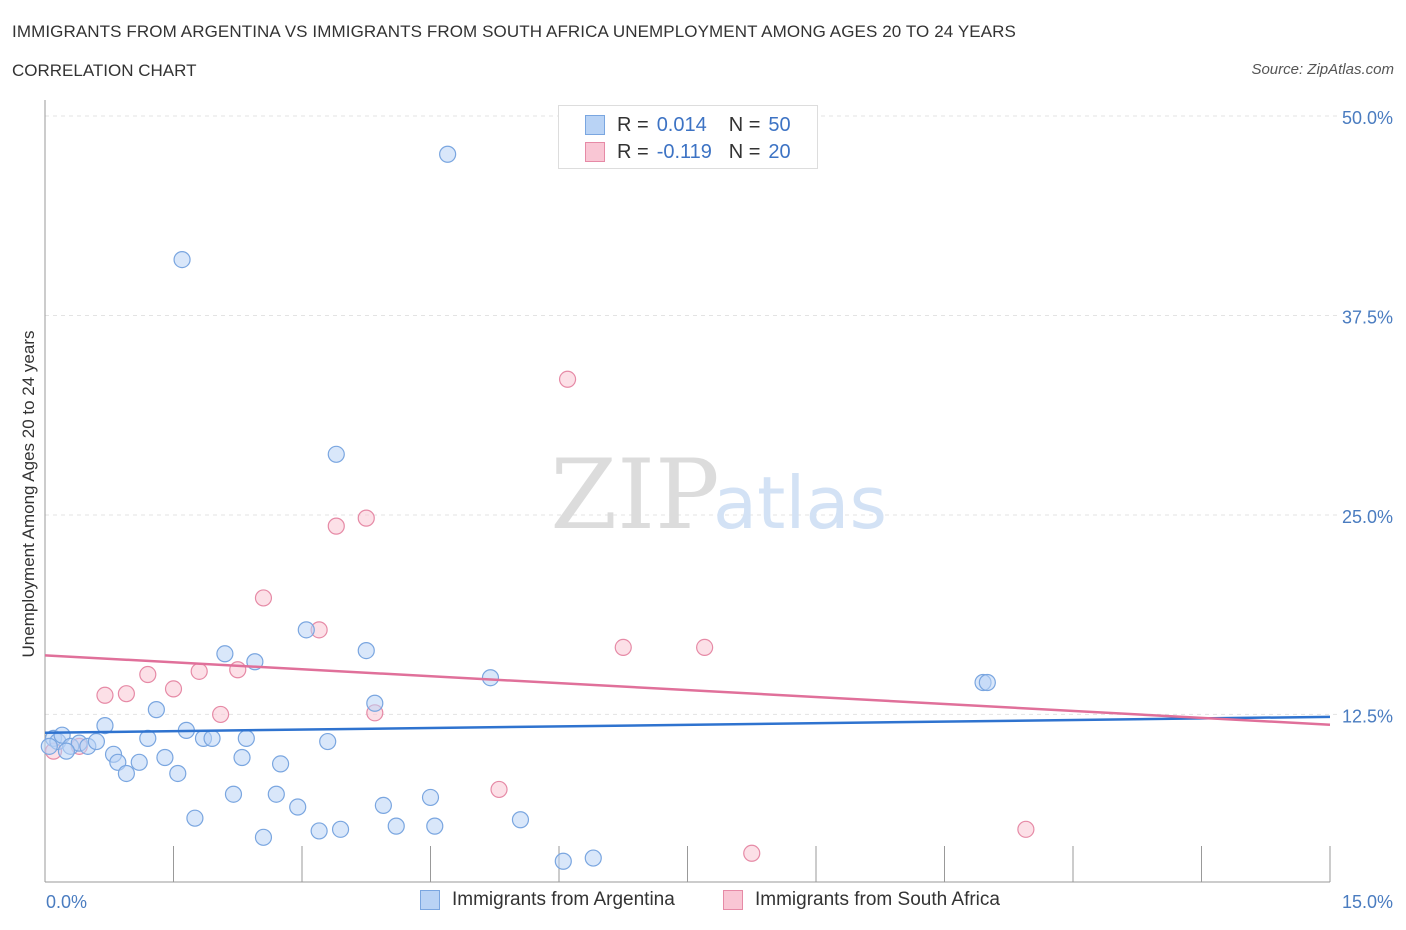 The width and height of the screenshot is (1406, 930). Describe the element at coordinates (779, 124) in the screenshot. I see `legend-n-value: 50` at that location.